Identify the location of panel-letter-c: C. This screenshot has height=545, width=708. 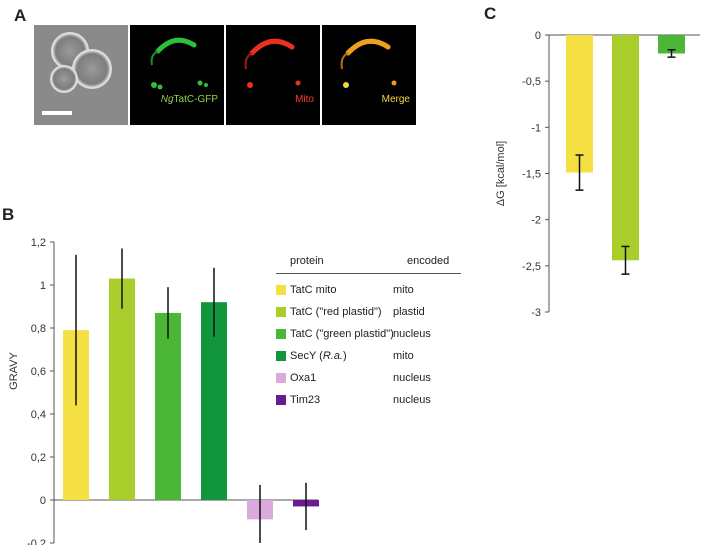
(490, 13).